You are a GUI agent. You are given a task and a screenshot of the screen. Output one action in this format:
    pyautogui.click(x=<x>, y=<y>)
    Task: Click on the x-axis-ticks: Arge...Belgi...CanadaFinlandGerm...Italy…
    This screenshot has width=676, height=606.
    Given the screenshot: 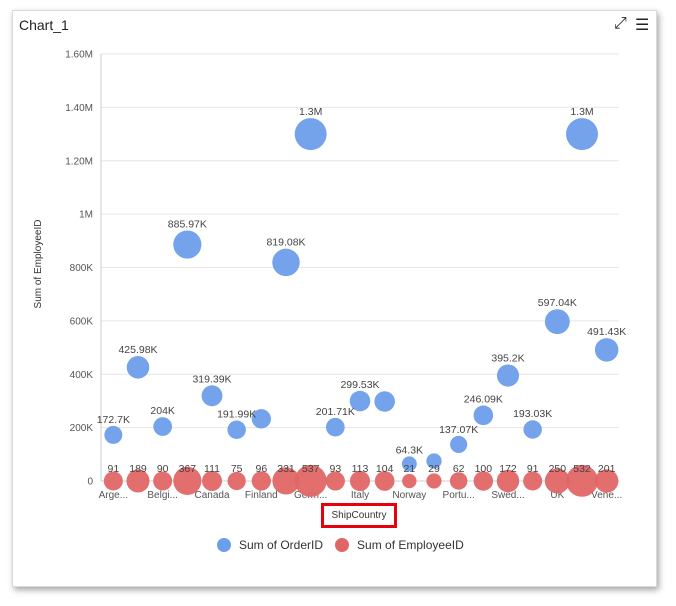 What is the action you would take?
    pyautogui.click(x=361, y=495)
    